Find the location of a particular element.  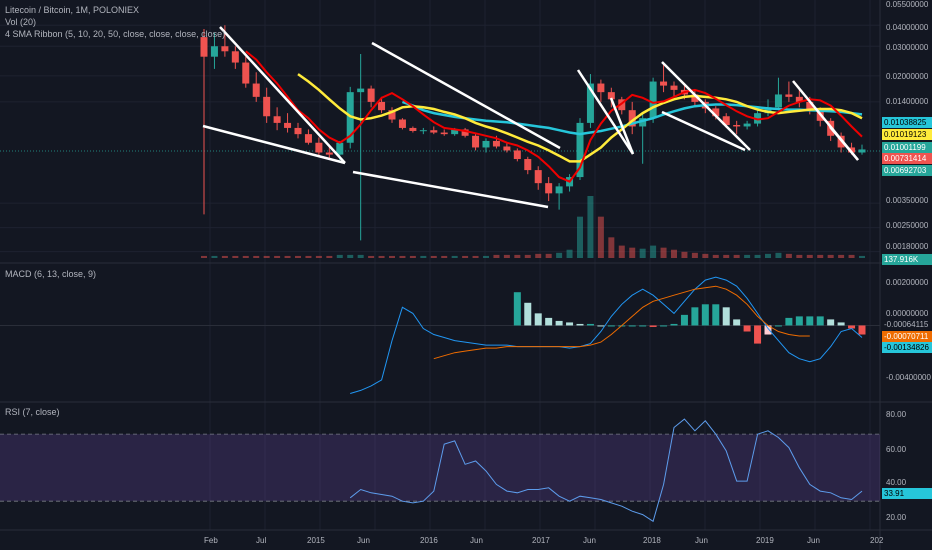

macd-legend: MACD (6, 13, close, 9) is located at coordinates (51, 274).